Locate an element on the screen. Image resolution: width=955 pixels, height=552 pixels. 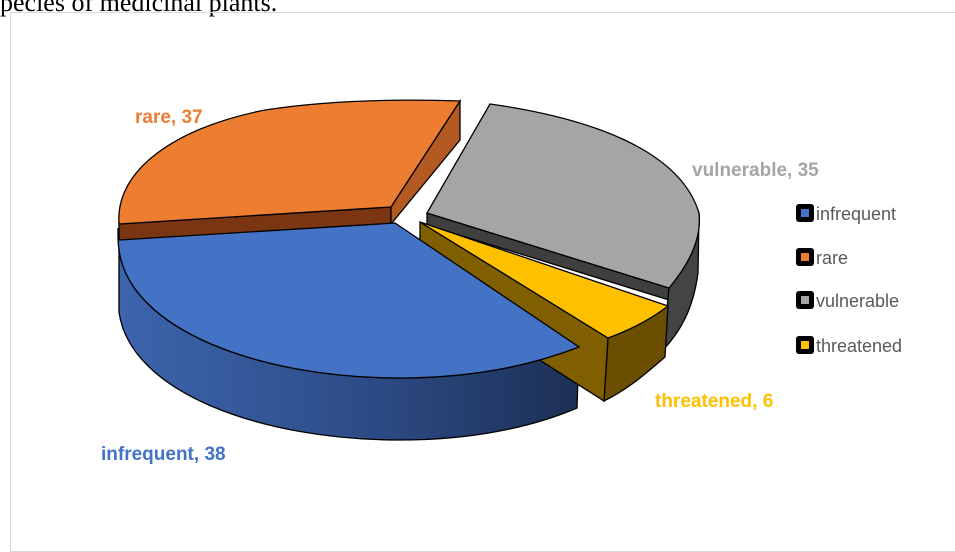
legend-item-vulnerable: vulnerable is located at coordinates (847, 301).